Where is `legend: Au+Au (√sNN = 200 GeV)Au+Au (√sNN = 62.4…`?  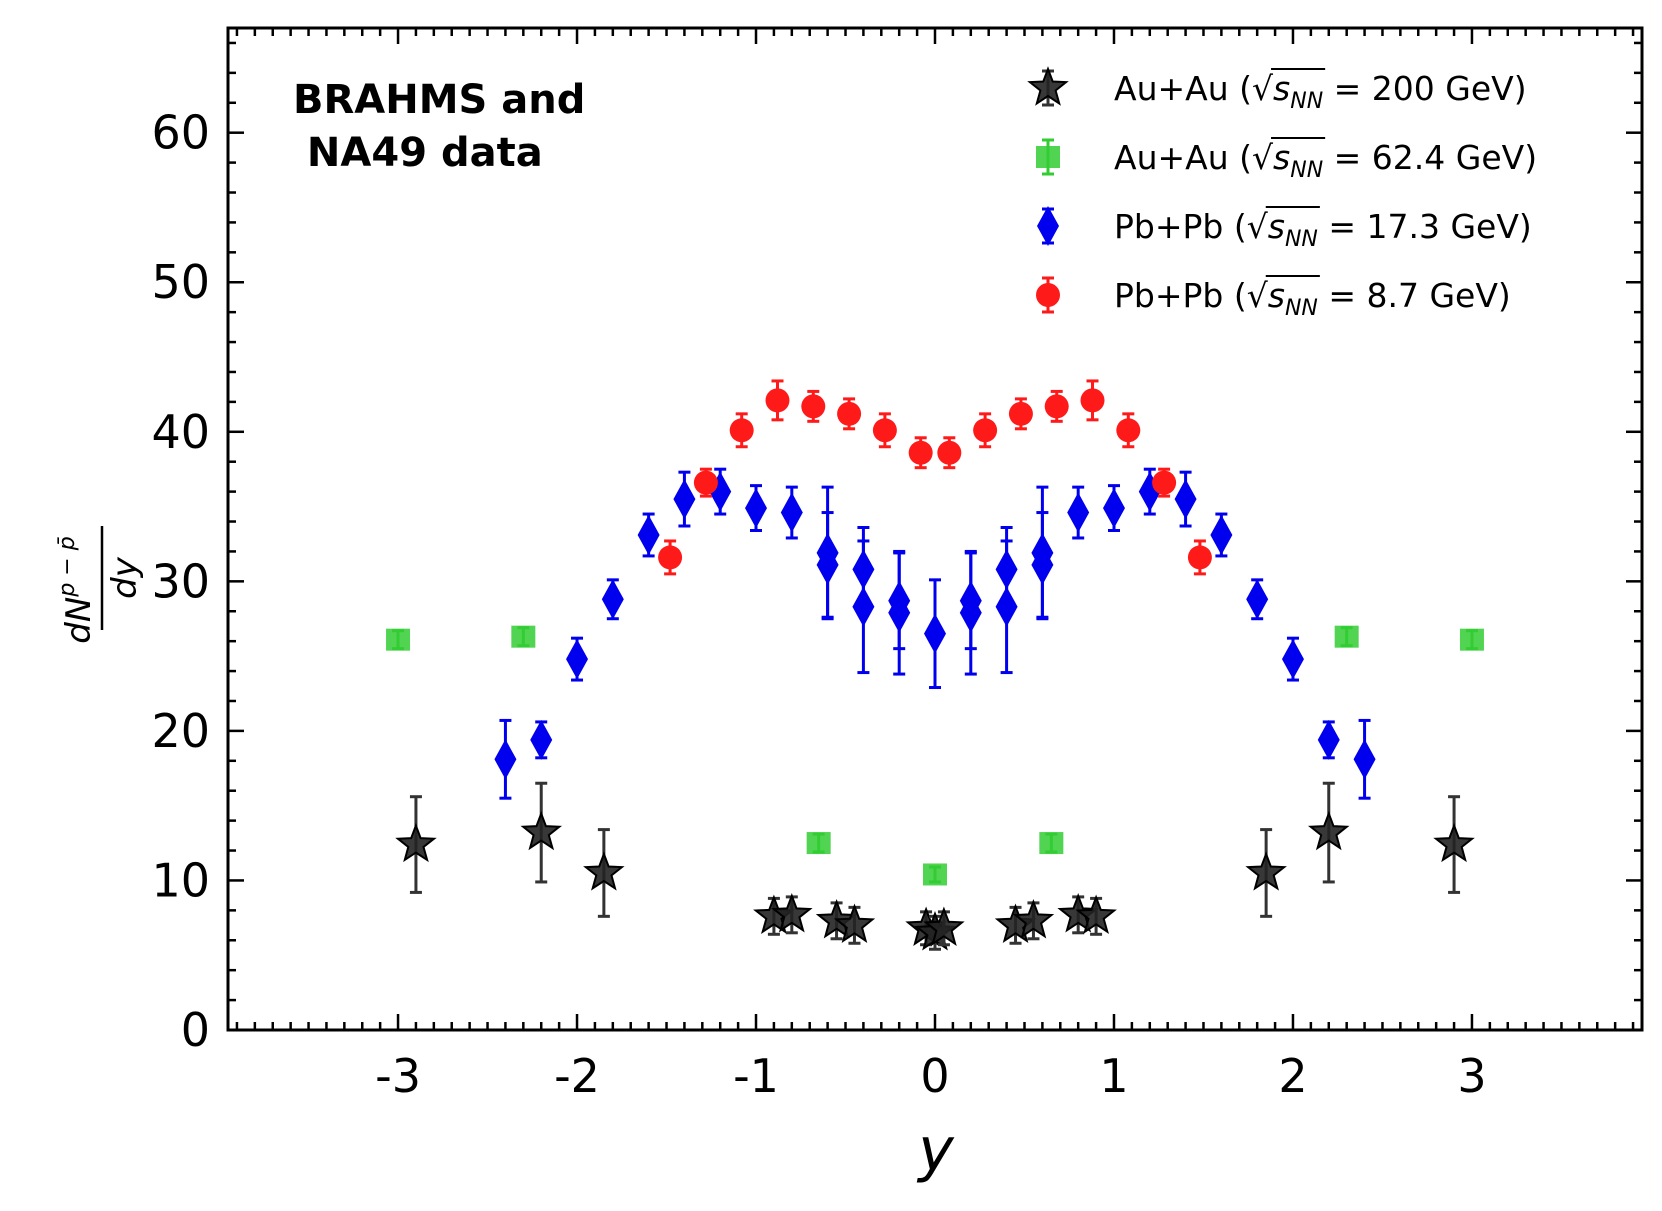
legend: Au+Au (√sNN = 200 GeV)Au+Au (√sNN = 62.4… is located at coordinates (1282, 193).